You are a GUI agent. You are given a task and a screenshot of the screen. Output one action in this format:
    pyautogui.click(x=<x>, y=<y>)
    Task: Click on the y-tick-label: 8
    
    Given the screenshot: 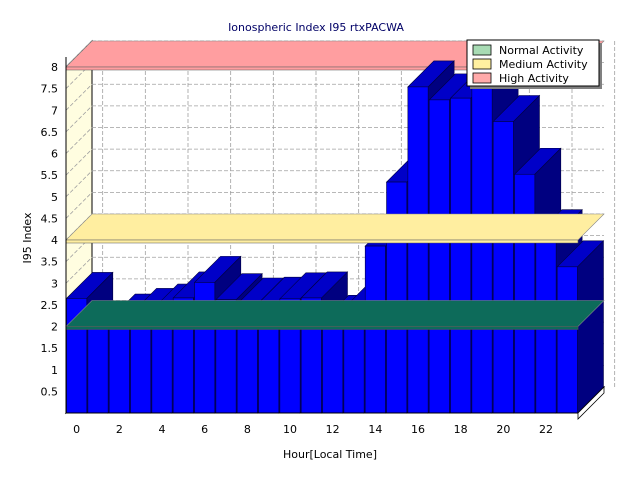 What is the action you would take?
    pyautogui.click(x=54, y=67)
    